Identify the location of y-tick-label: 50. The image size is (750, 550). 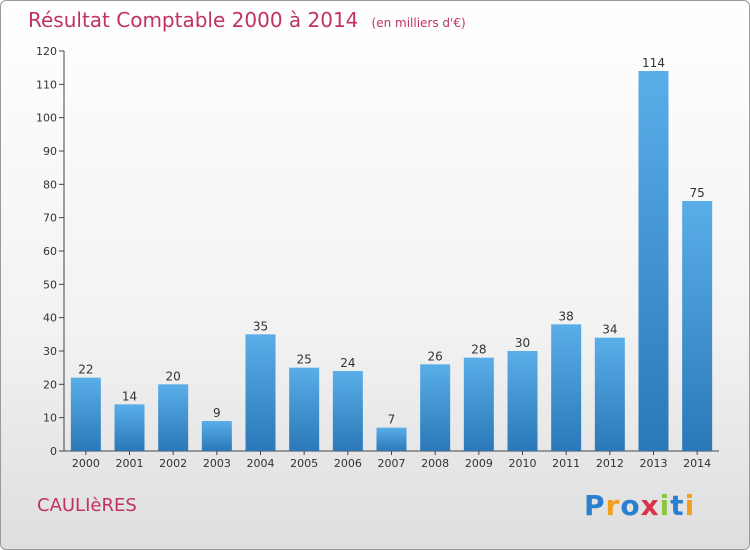
(50, 284).